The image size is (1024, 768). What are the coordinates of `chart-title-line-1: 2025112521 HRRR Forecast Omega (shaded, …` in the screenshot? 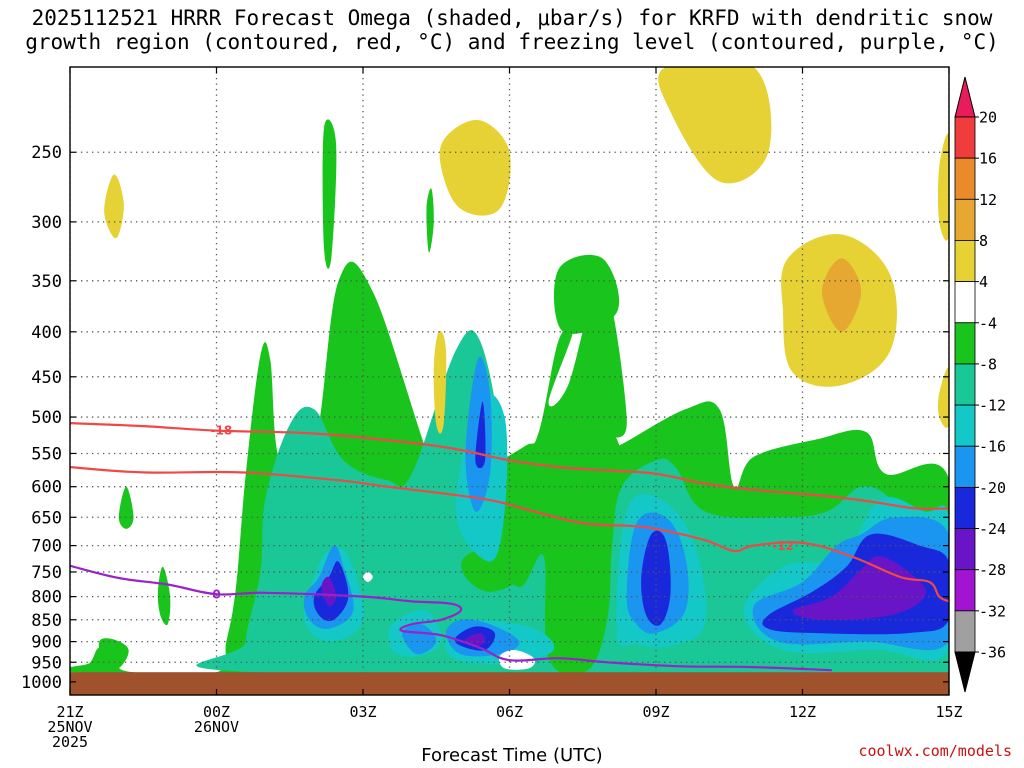 It's located at (512, 18).